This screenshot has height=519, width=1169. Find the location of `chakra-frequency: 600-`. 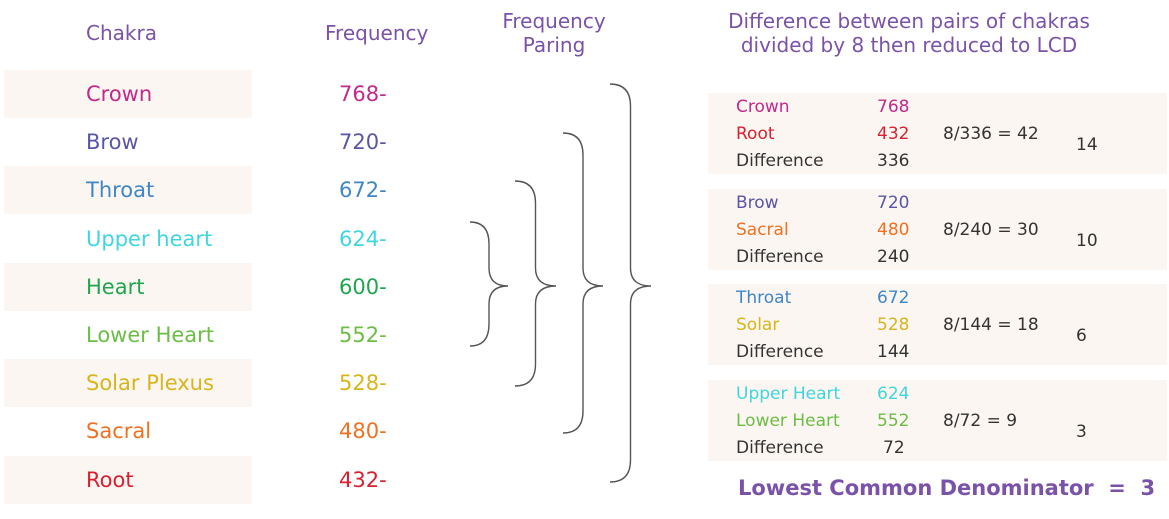

chakra-frequency: 600- is located at coordinates (363, 286).